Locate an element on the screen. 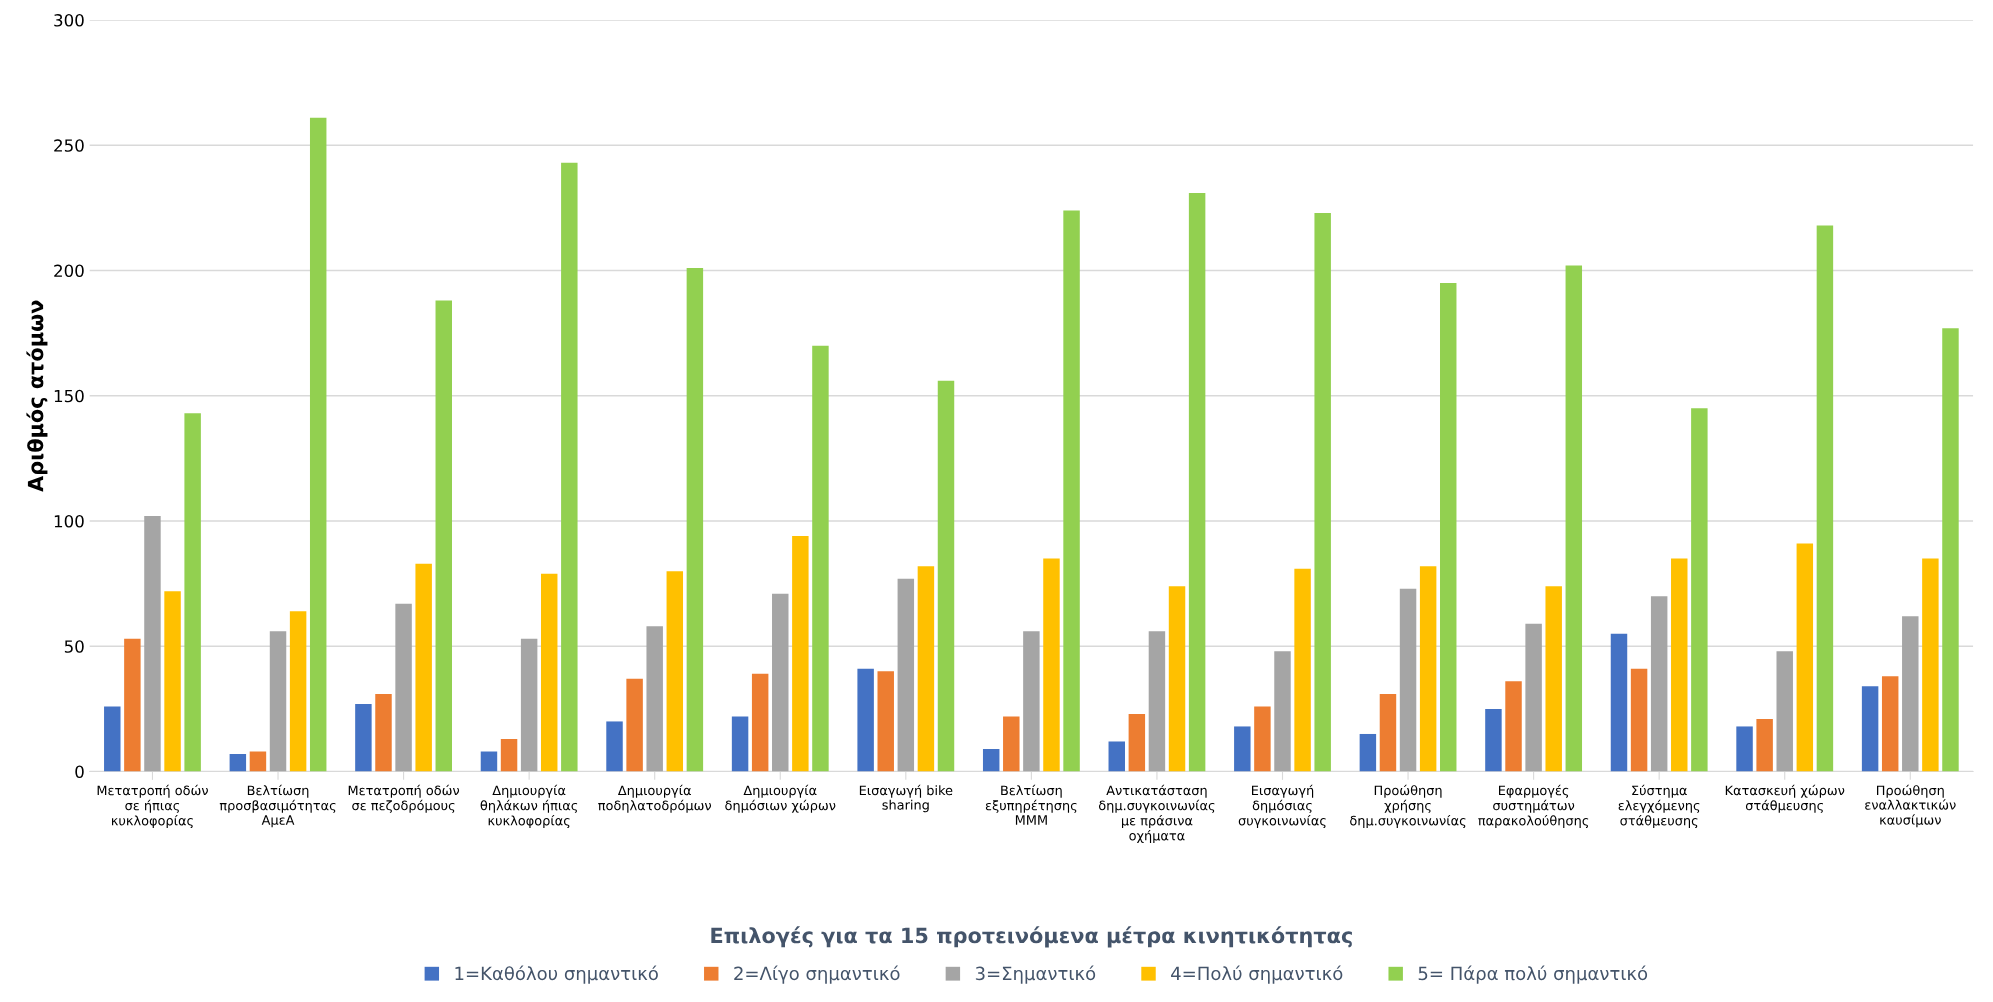 Image resolution: width=1993 pixels, height=1002 pixels. x-tick-label: Κατασκευή χώρων στάθμευσης is located at coordinates (1785, 798).